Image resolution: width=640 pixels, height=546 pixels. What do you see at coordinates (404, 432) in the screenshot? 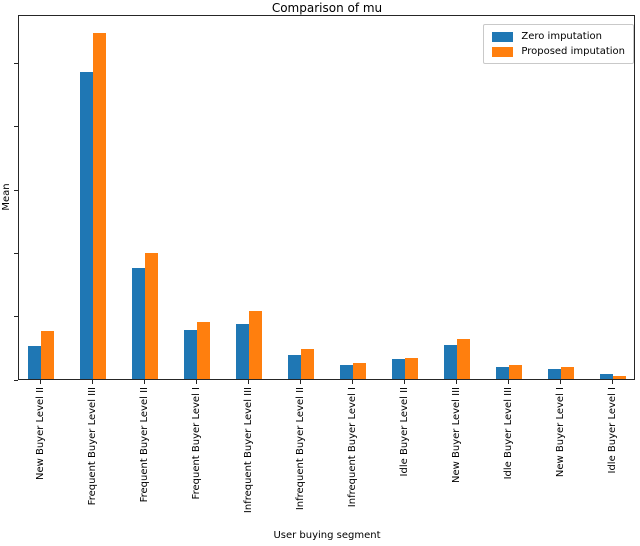
I see `x-tick-label: Idle Buyer Level II` at bounding box center [404, 432].